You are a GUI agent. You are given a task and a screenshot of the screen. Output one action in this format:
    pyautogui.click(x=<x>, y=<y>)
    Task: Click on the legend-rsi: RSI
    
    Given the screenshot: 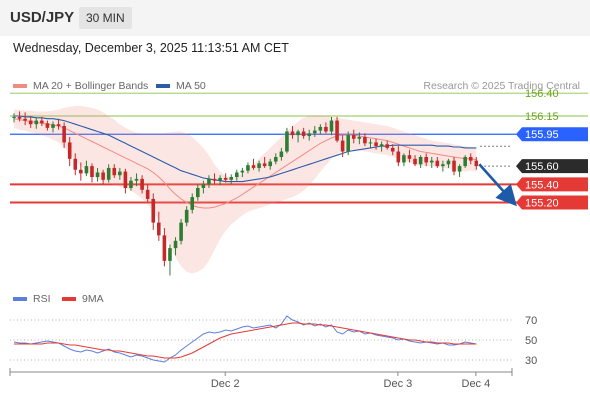 What is the action you would take?
    pyautogui.click(x=32, y=299)
    